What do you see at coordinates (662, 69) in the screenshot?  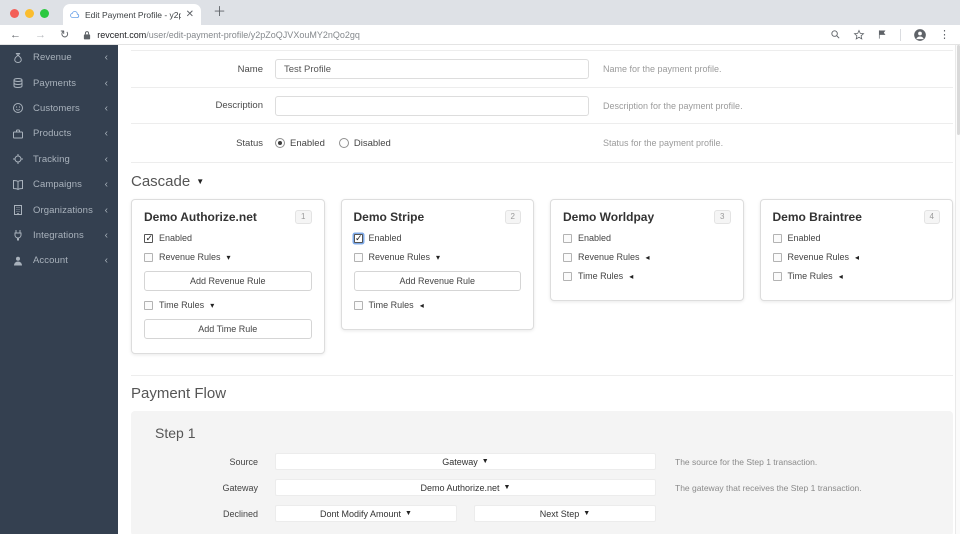 I see `name-help-text: Name for the payment profile.` at bounding box center [662, 69].